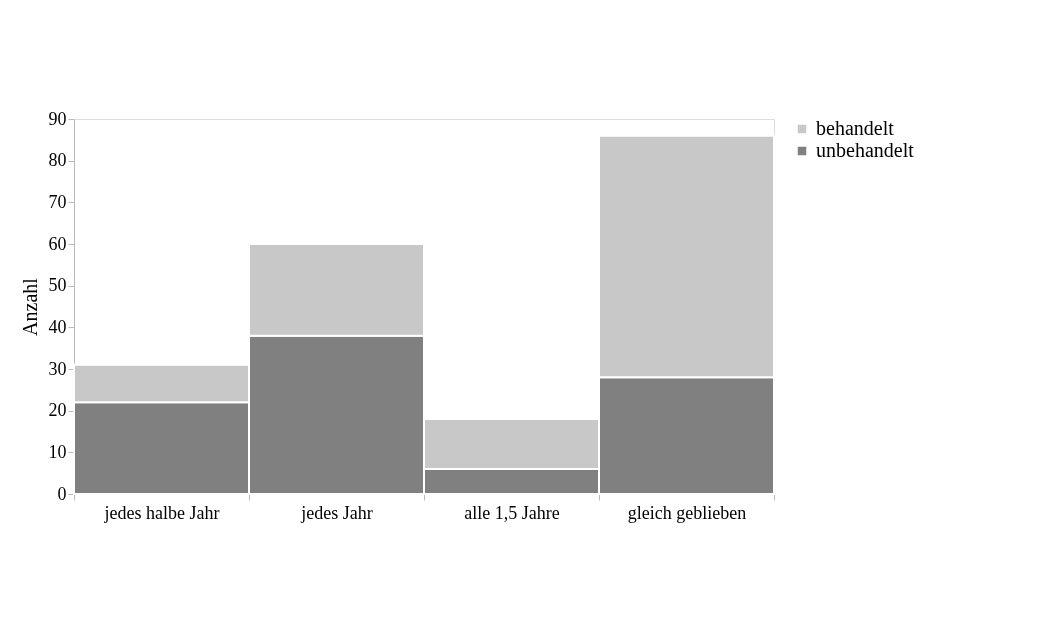 Image resolution: width=1057 pixels, height=639 pixels. I want to click on y-tick-label: 30, so click(57, 368).